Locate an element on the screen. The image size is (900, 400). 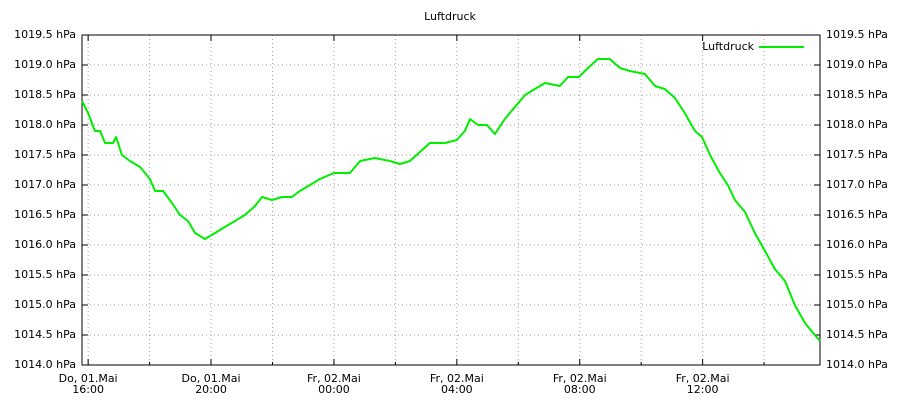
y-tick-label: 1019.5 hPa is located at coordinates (45, 34).